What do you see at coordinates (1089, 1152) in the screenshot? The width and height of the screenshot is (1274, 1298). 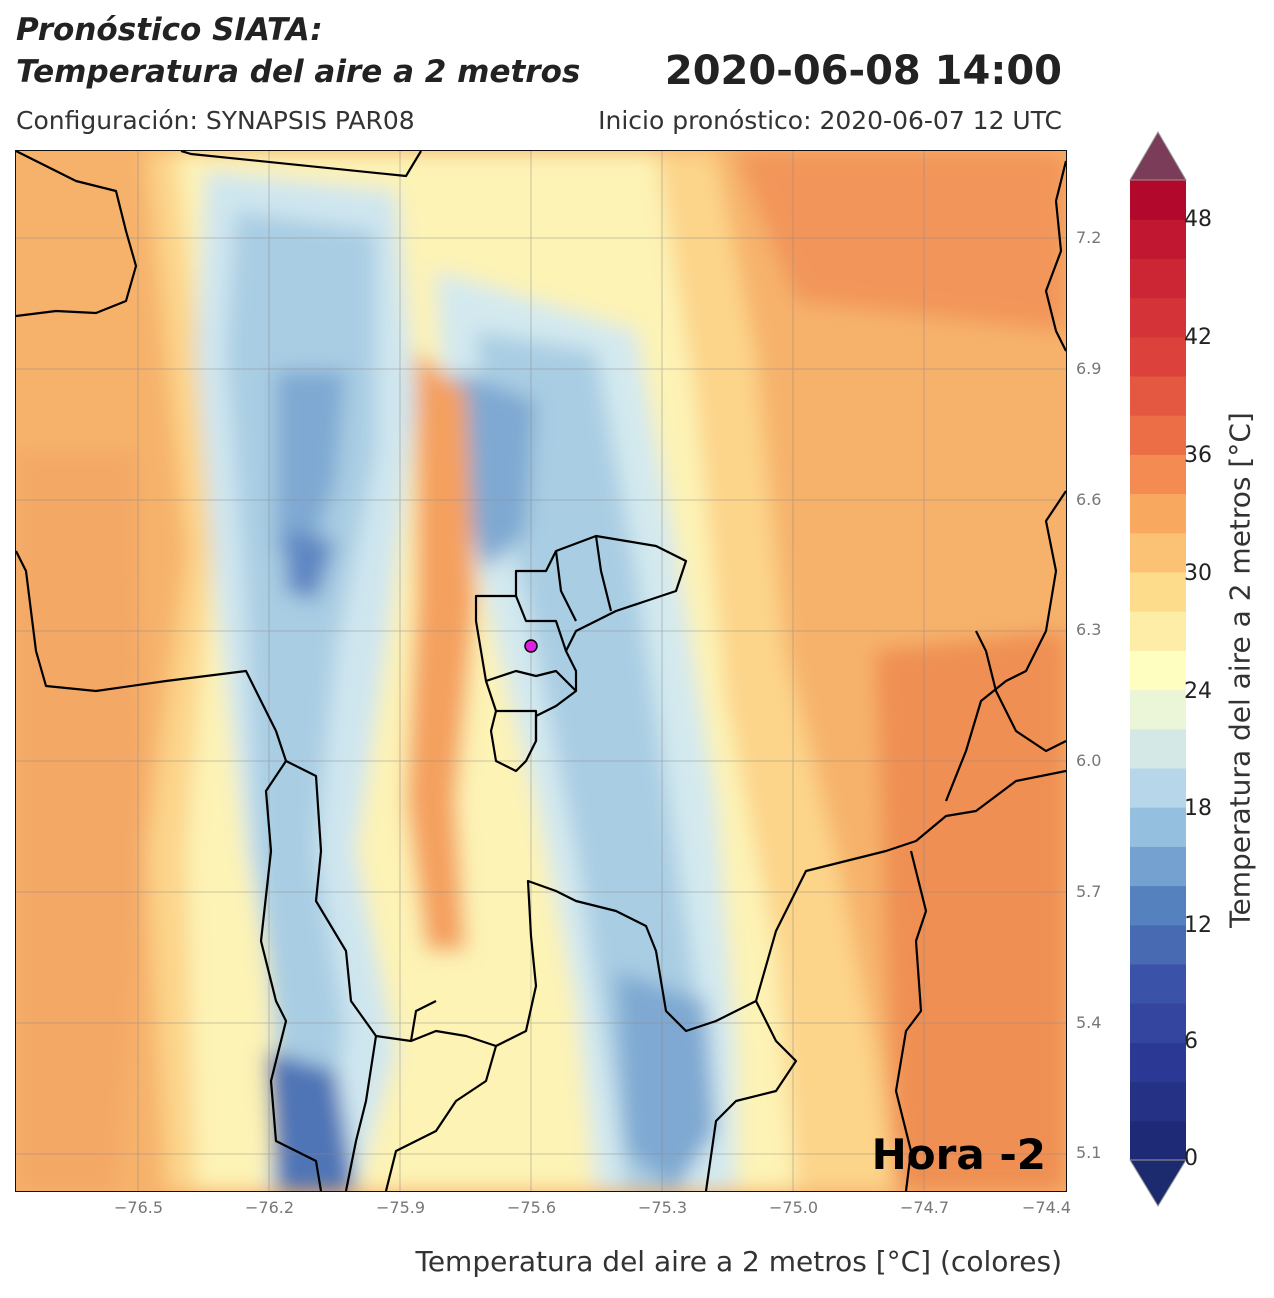 I see `y-tick: 5.1` at bounding box center [1089, 1152].